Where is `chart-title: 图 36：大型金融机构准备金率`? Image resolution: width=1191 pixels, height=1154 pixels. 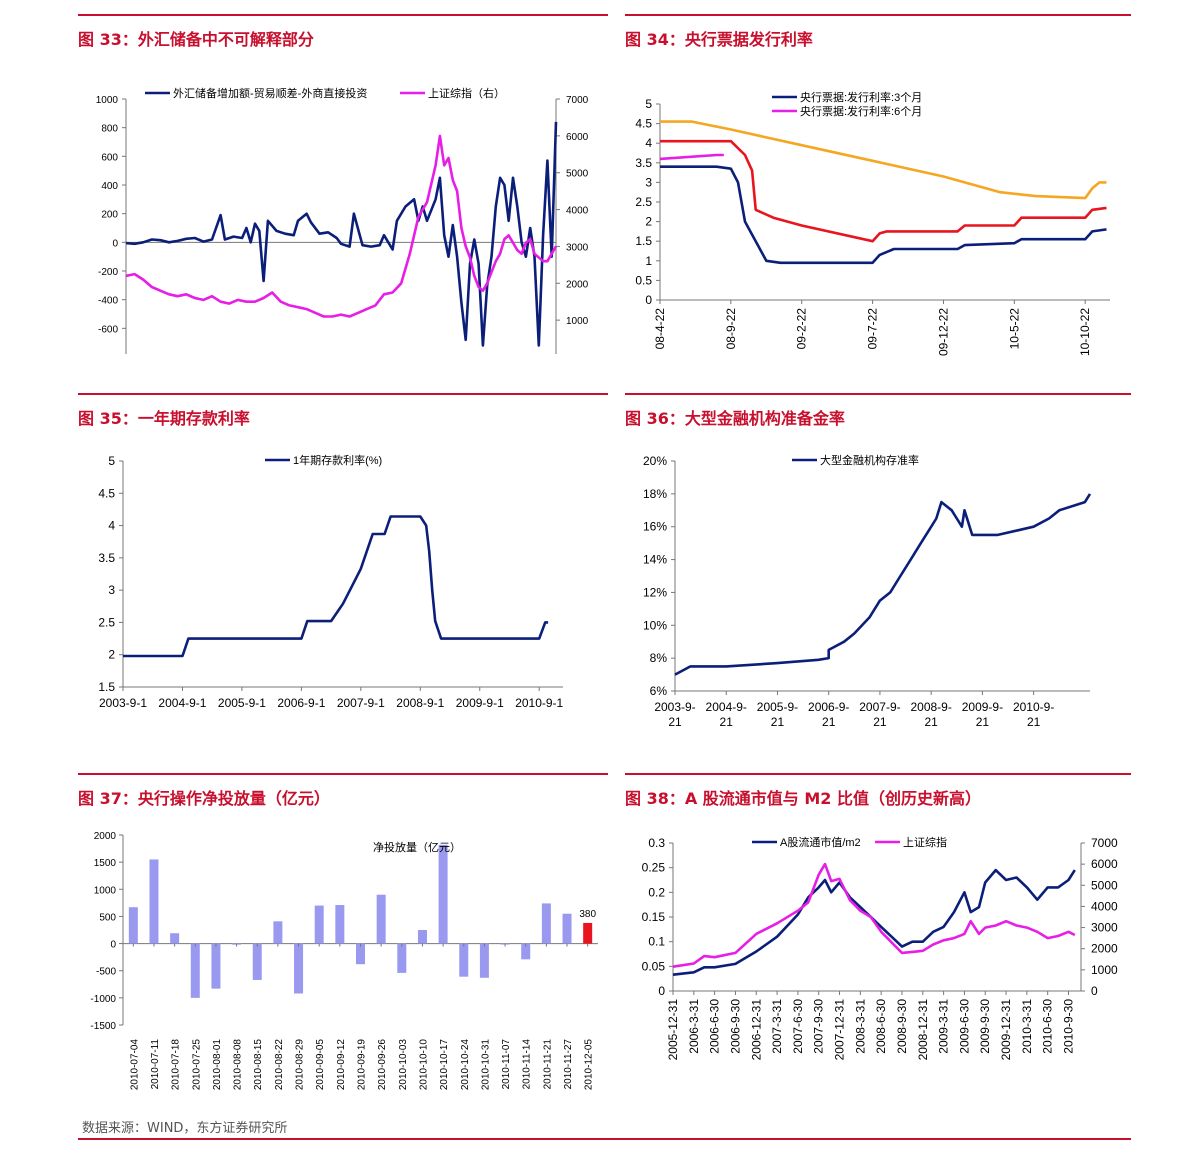 chart-title: 图 36：大型金融机构准备金率 is located at coordinates (735, 418).